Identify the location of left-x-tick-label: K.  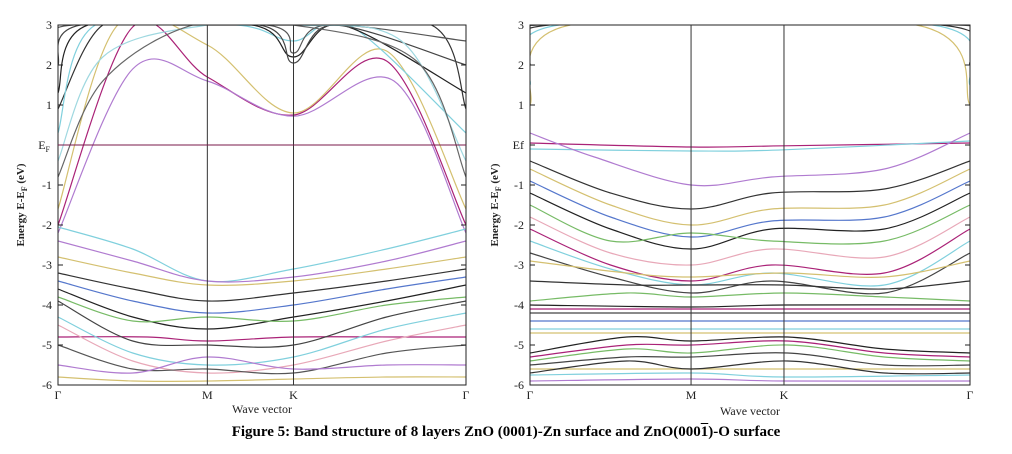
(293, 395).